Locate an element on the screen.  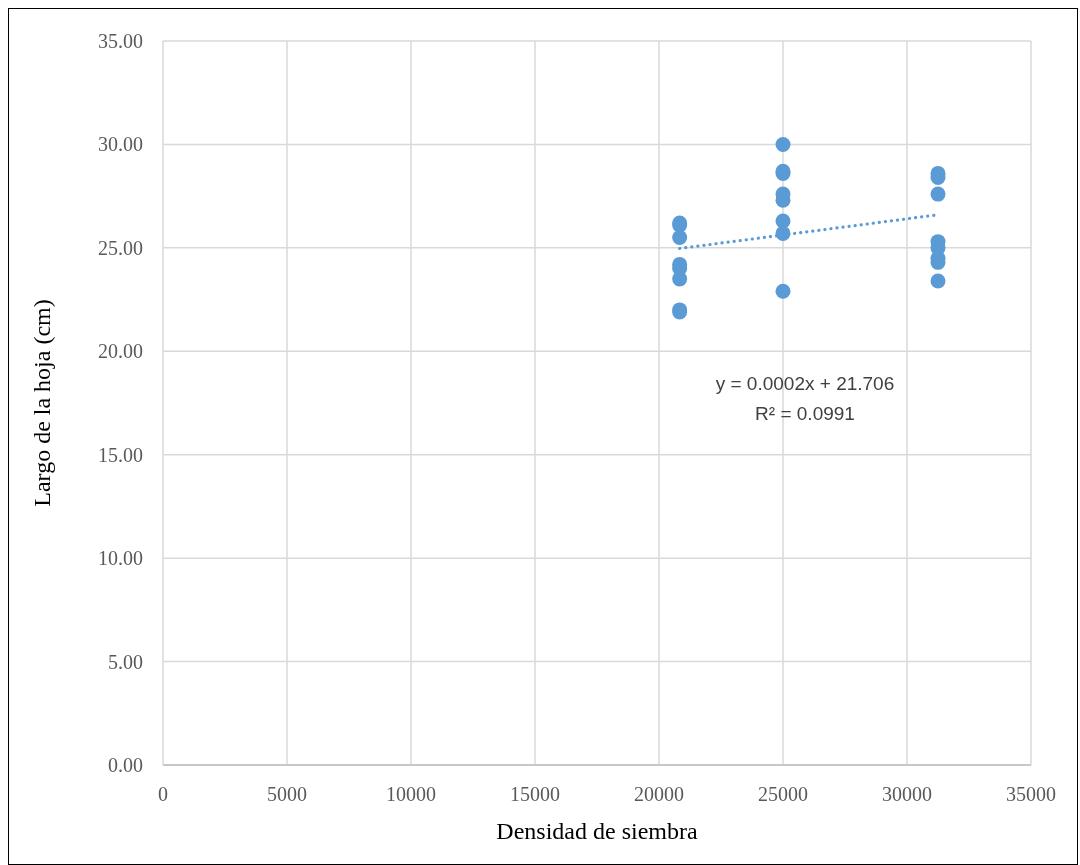
x-tick-label: 0 is located at coordinates (163, 794).